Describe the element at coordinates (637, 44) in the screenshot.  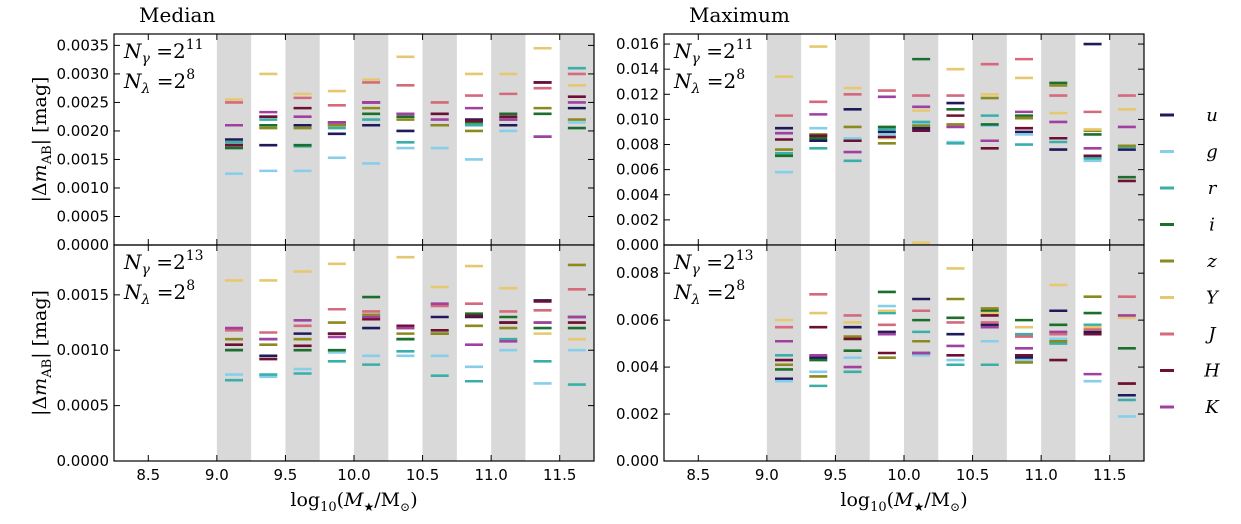
I see `y-tick-label: 0.016` at that location.